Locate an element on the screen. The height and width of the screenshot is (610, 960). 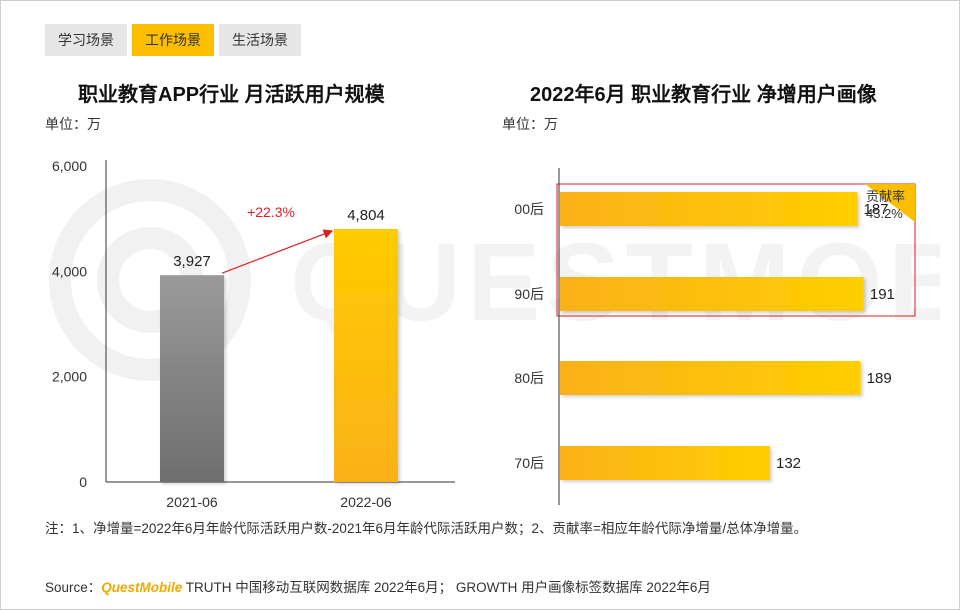
x-tick-label: 2021-06 is located at coordinates (192, 502).